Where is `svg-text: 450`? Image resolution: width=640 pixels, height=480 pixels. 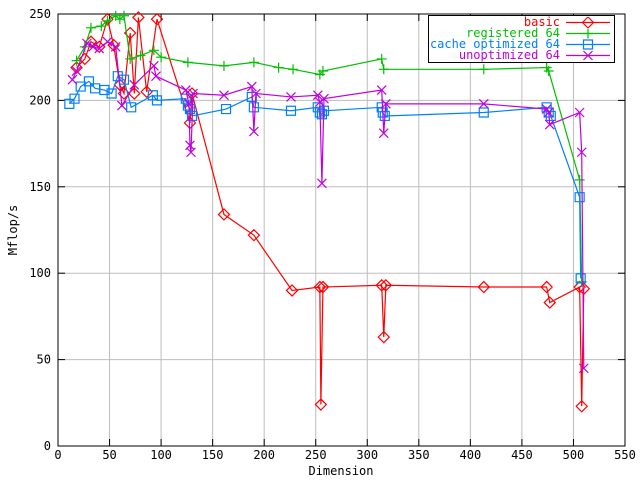 svg-text: 450 is located at coordinates (522, 455).